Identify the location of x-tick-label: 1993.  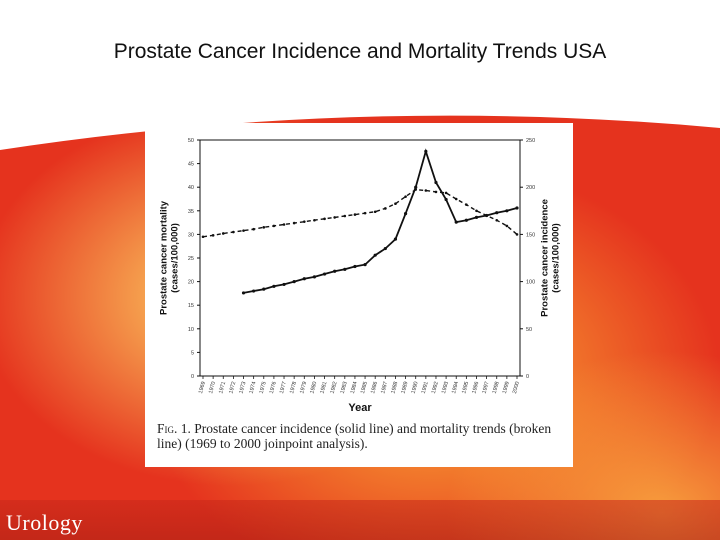
(445, 387).